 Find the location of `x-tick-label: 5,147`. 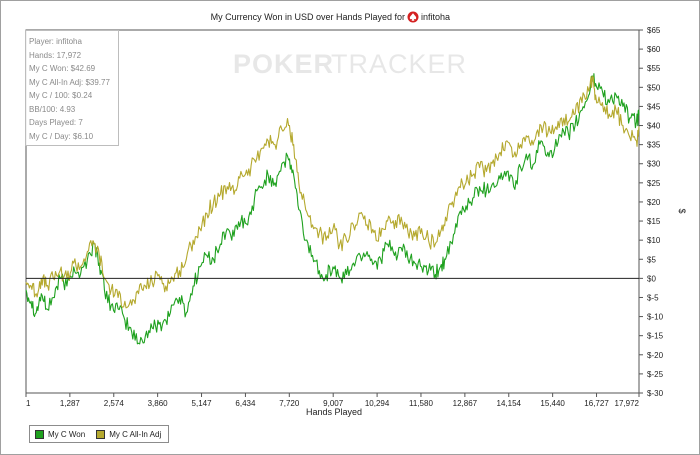

x-tick-label: 5,147 is located at coordinates (202, 403).